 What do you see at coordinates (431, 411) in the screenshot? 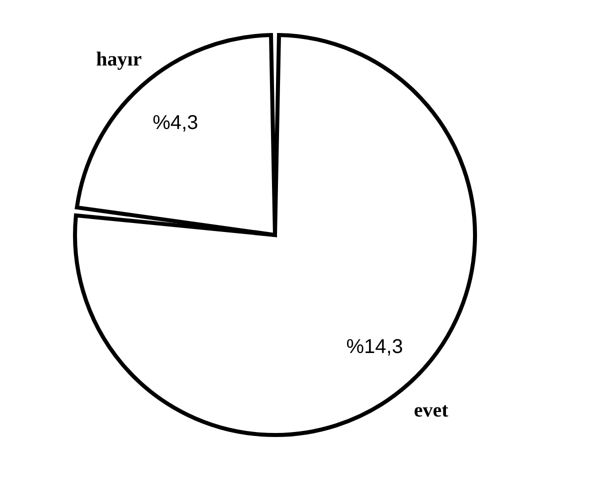
I see `slice-label: evet` at bounding box center [431, 411].